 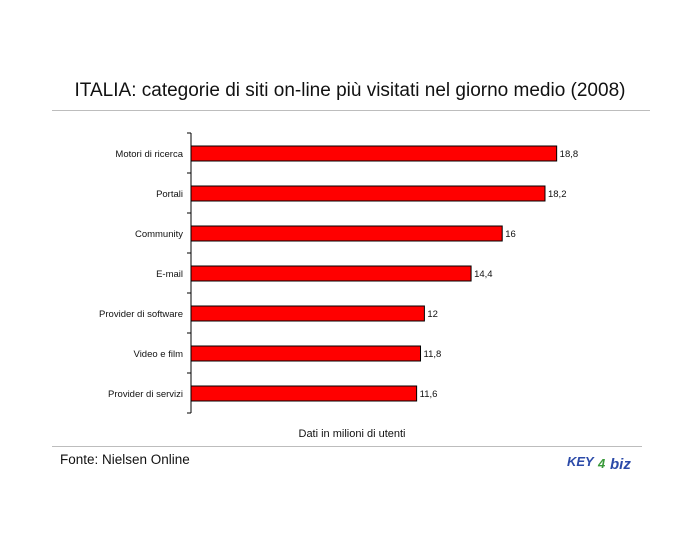 I want to click on logo-biz-text: biz, so click(x=620, y=464).